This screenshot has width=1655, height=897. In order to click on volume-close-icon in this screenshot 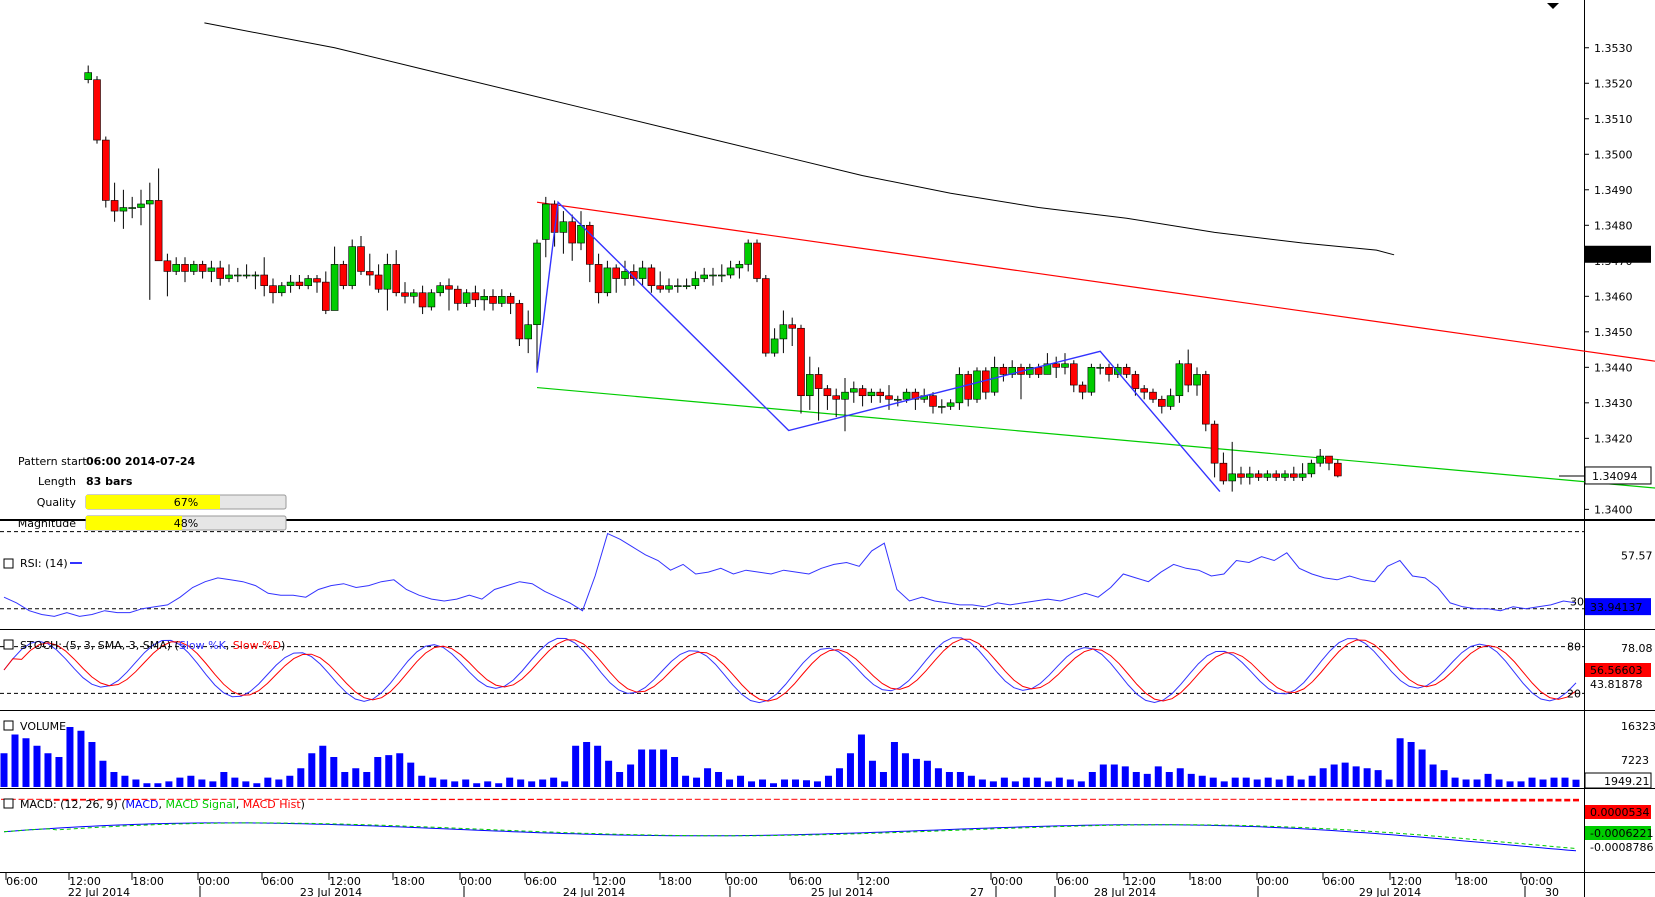, I will do `click(8, 725)`.